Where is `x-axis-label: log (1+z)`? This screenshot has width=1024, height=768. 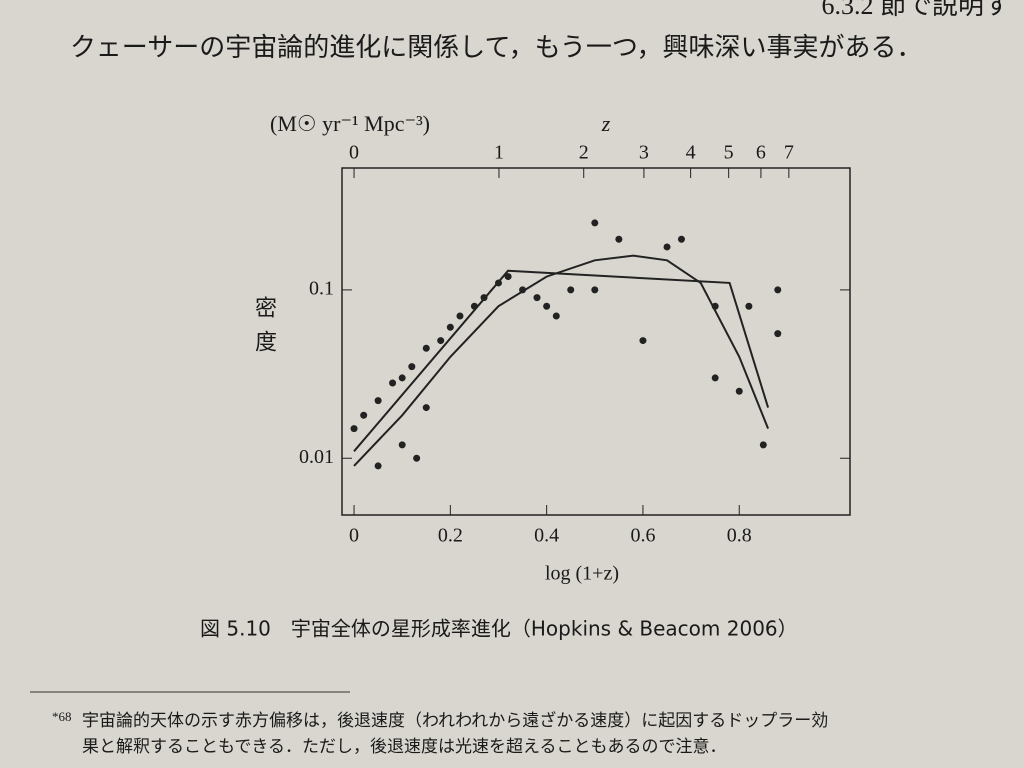 x-axis-label: log (1+z) is located at coordinates (582, 574).